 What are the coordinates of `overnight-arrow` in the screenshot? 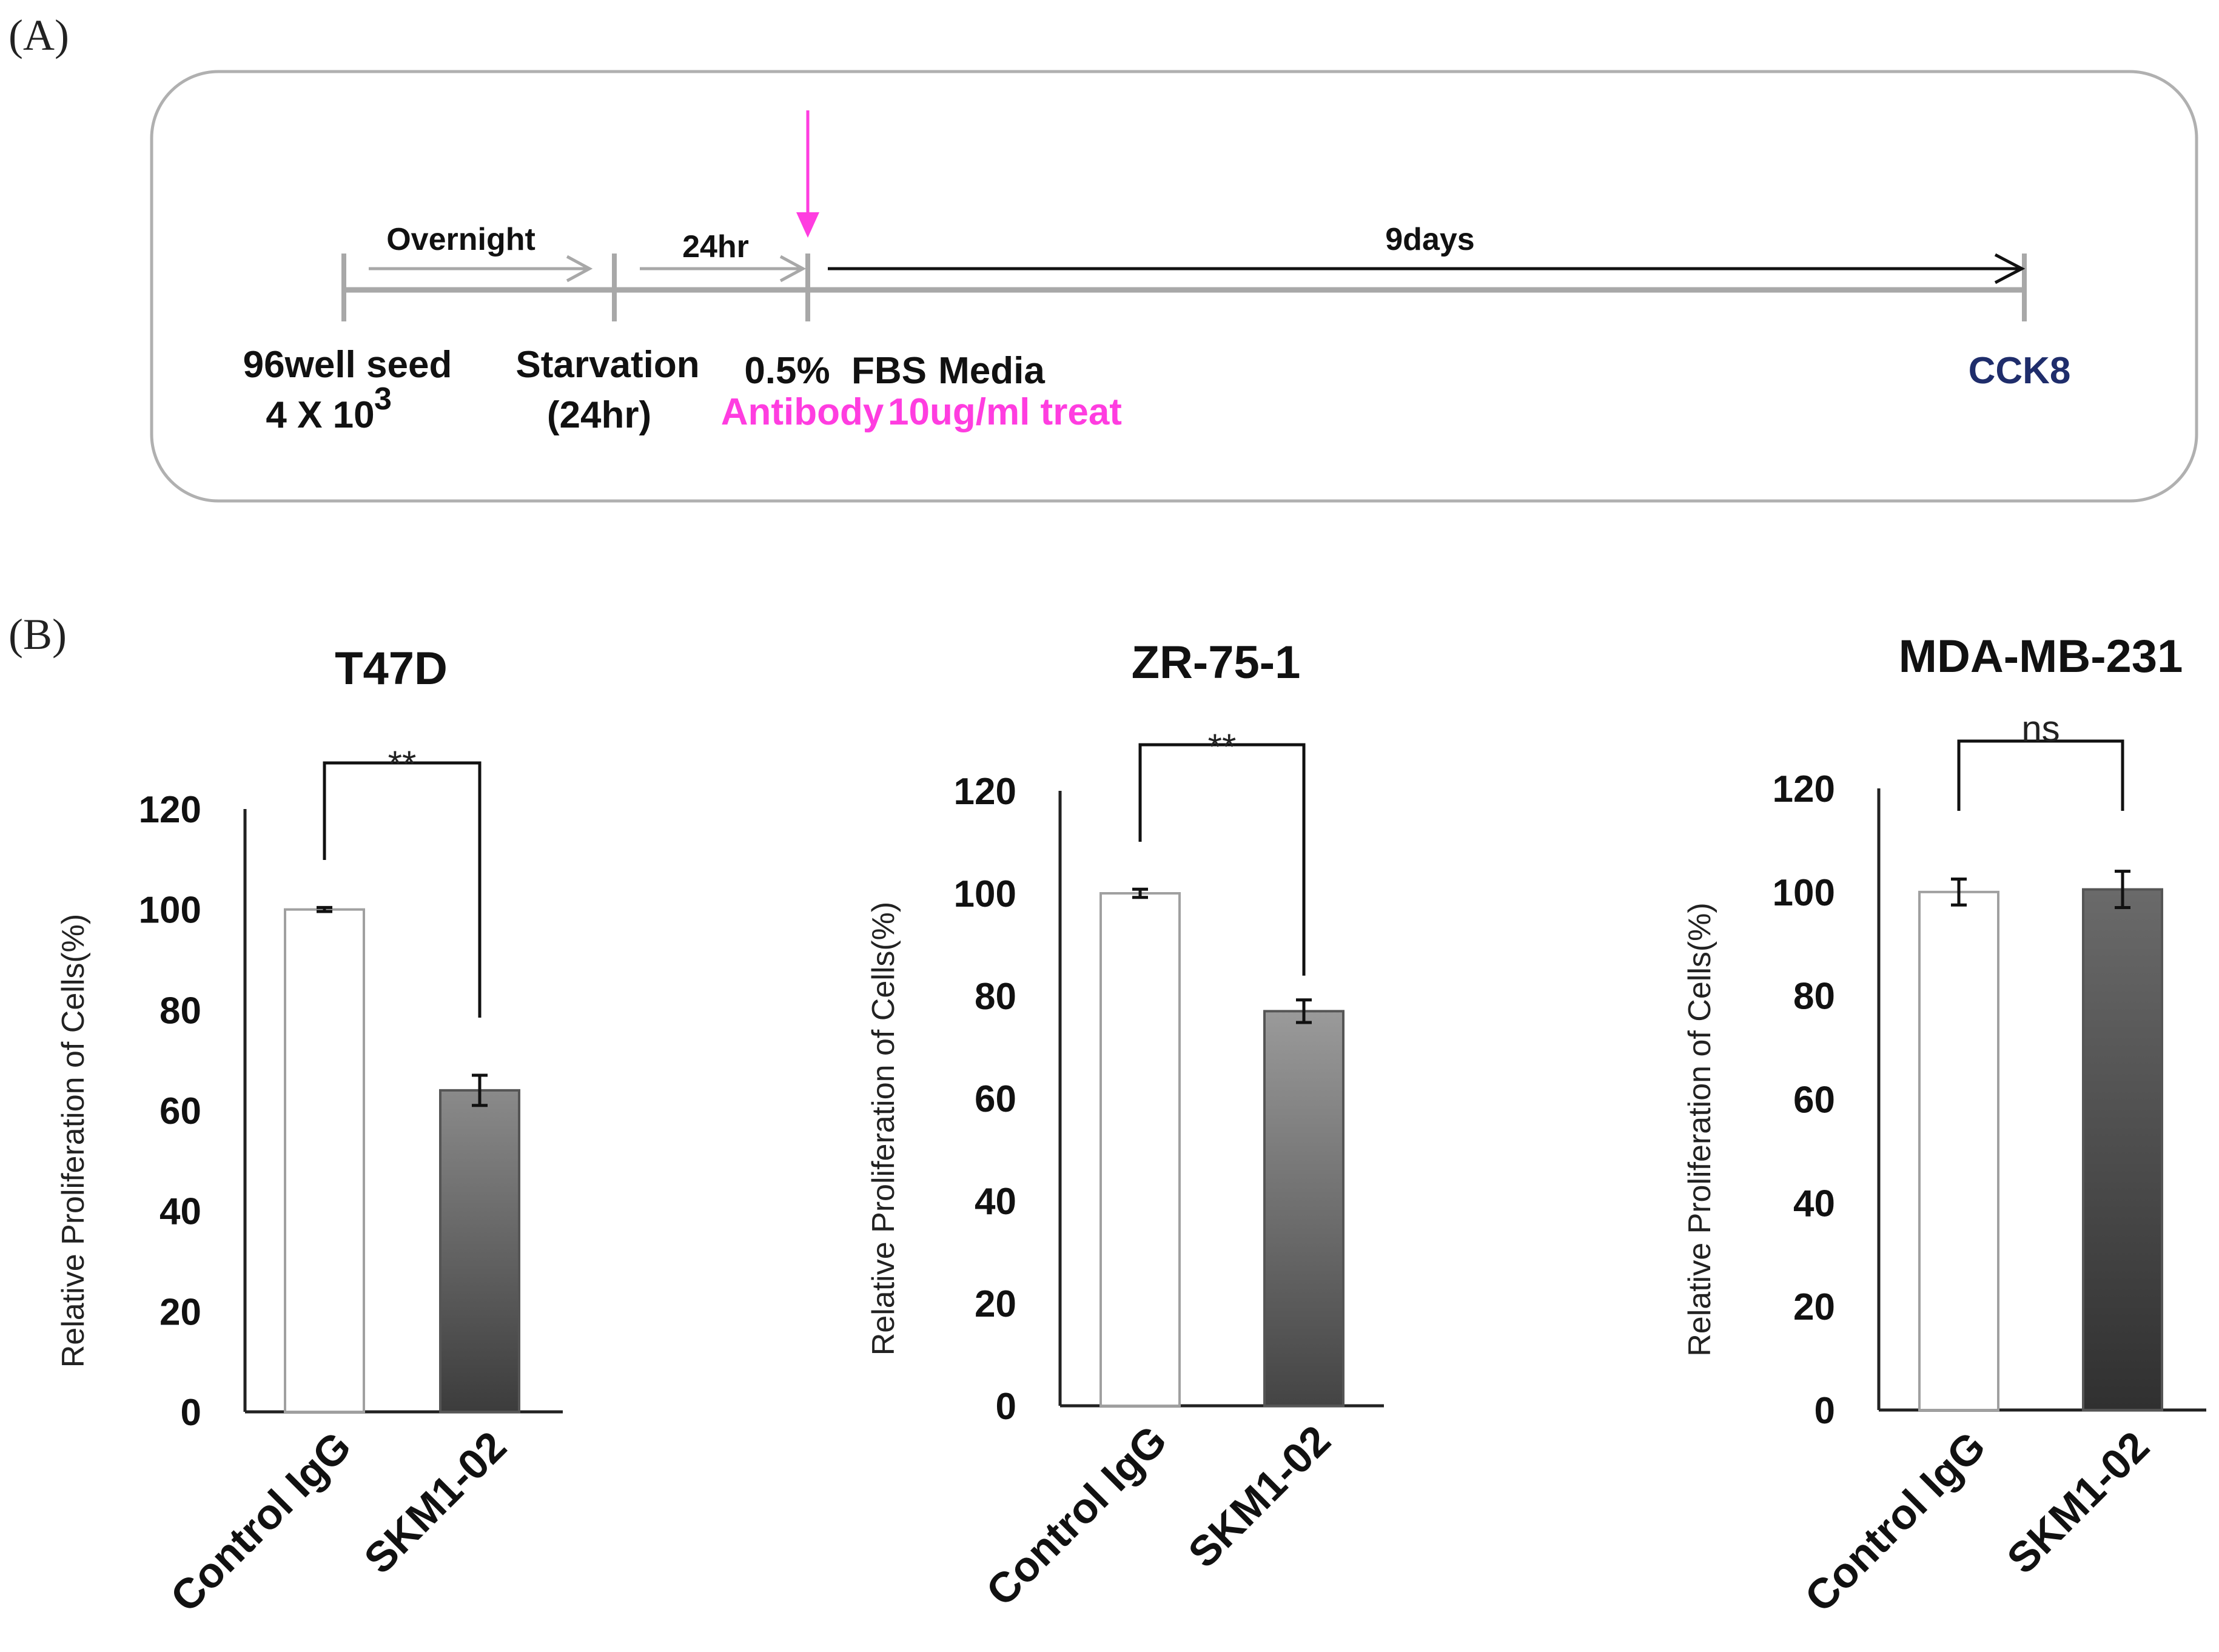 It's located at (481, 269).